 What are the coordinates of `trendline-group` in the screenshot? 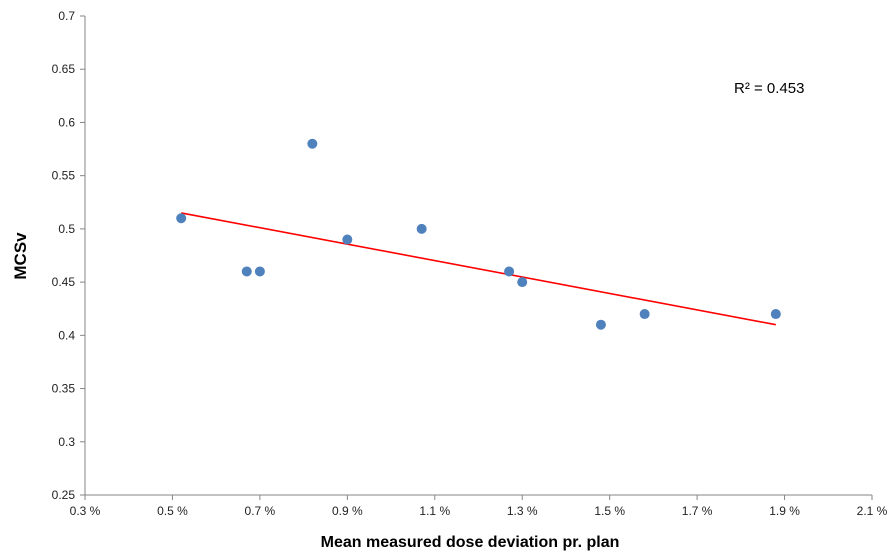 It's located at (478, 269).